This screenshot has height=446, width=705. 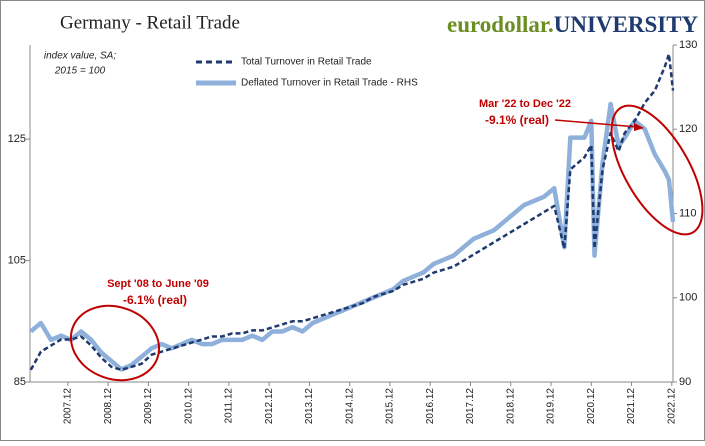 What do you see at coordinates (390, 406) in the screenshot?
I see `x-tick-label: 2015.12` at bounding box center [390, 406].